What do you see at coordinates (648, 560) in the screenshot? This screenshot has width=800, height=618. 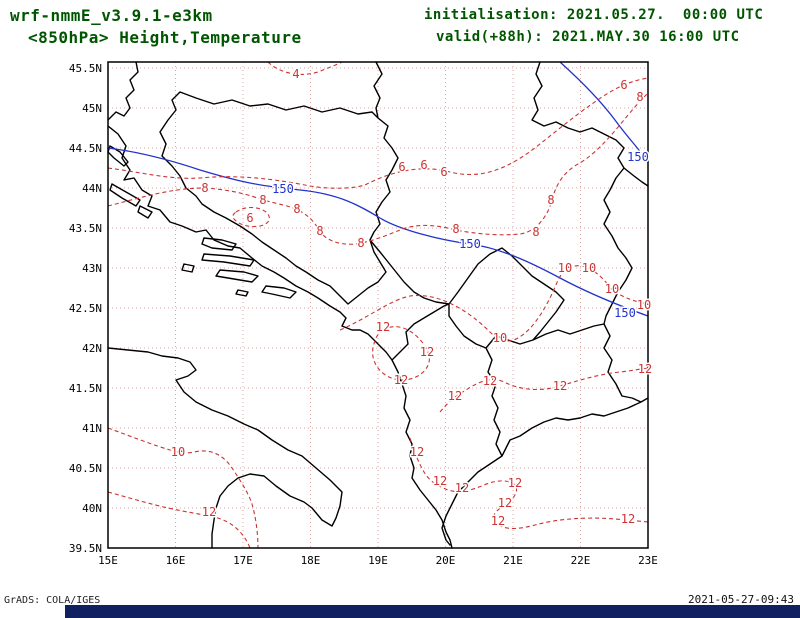 I see `x-tick-label: 23E` at bounding box center [648, 560].